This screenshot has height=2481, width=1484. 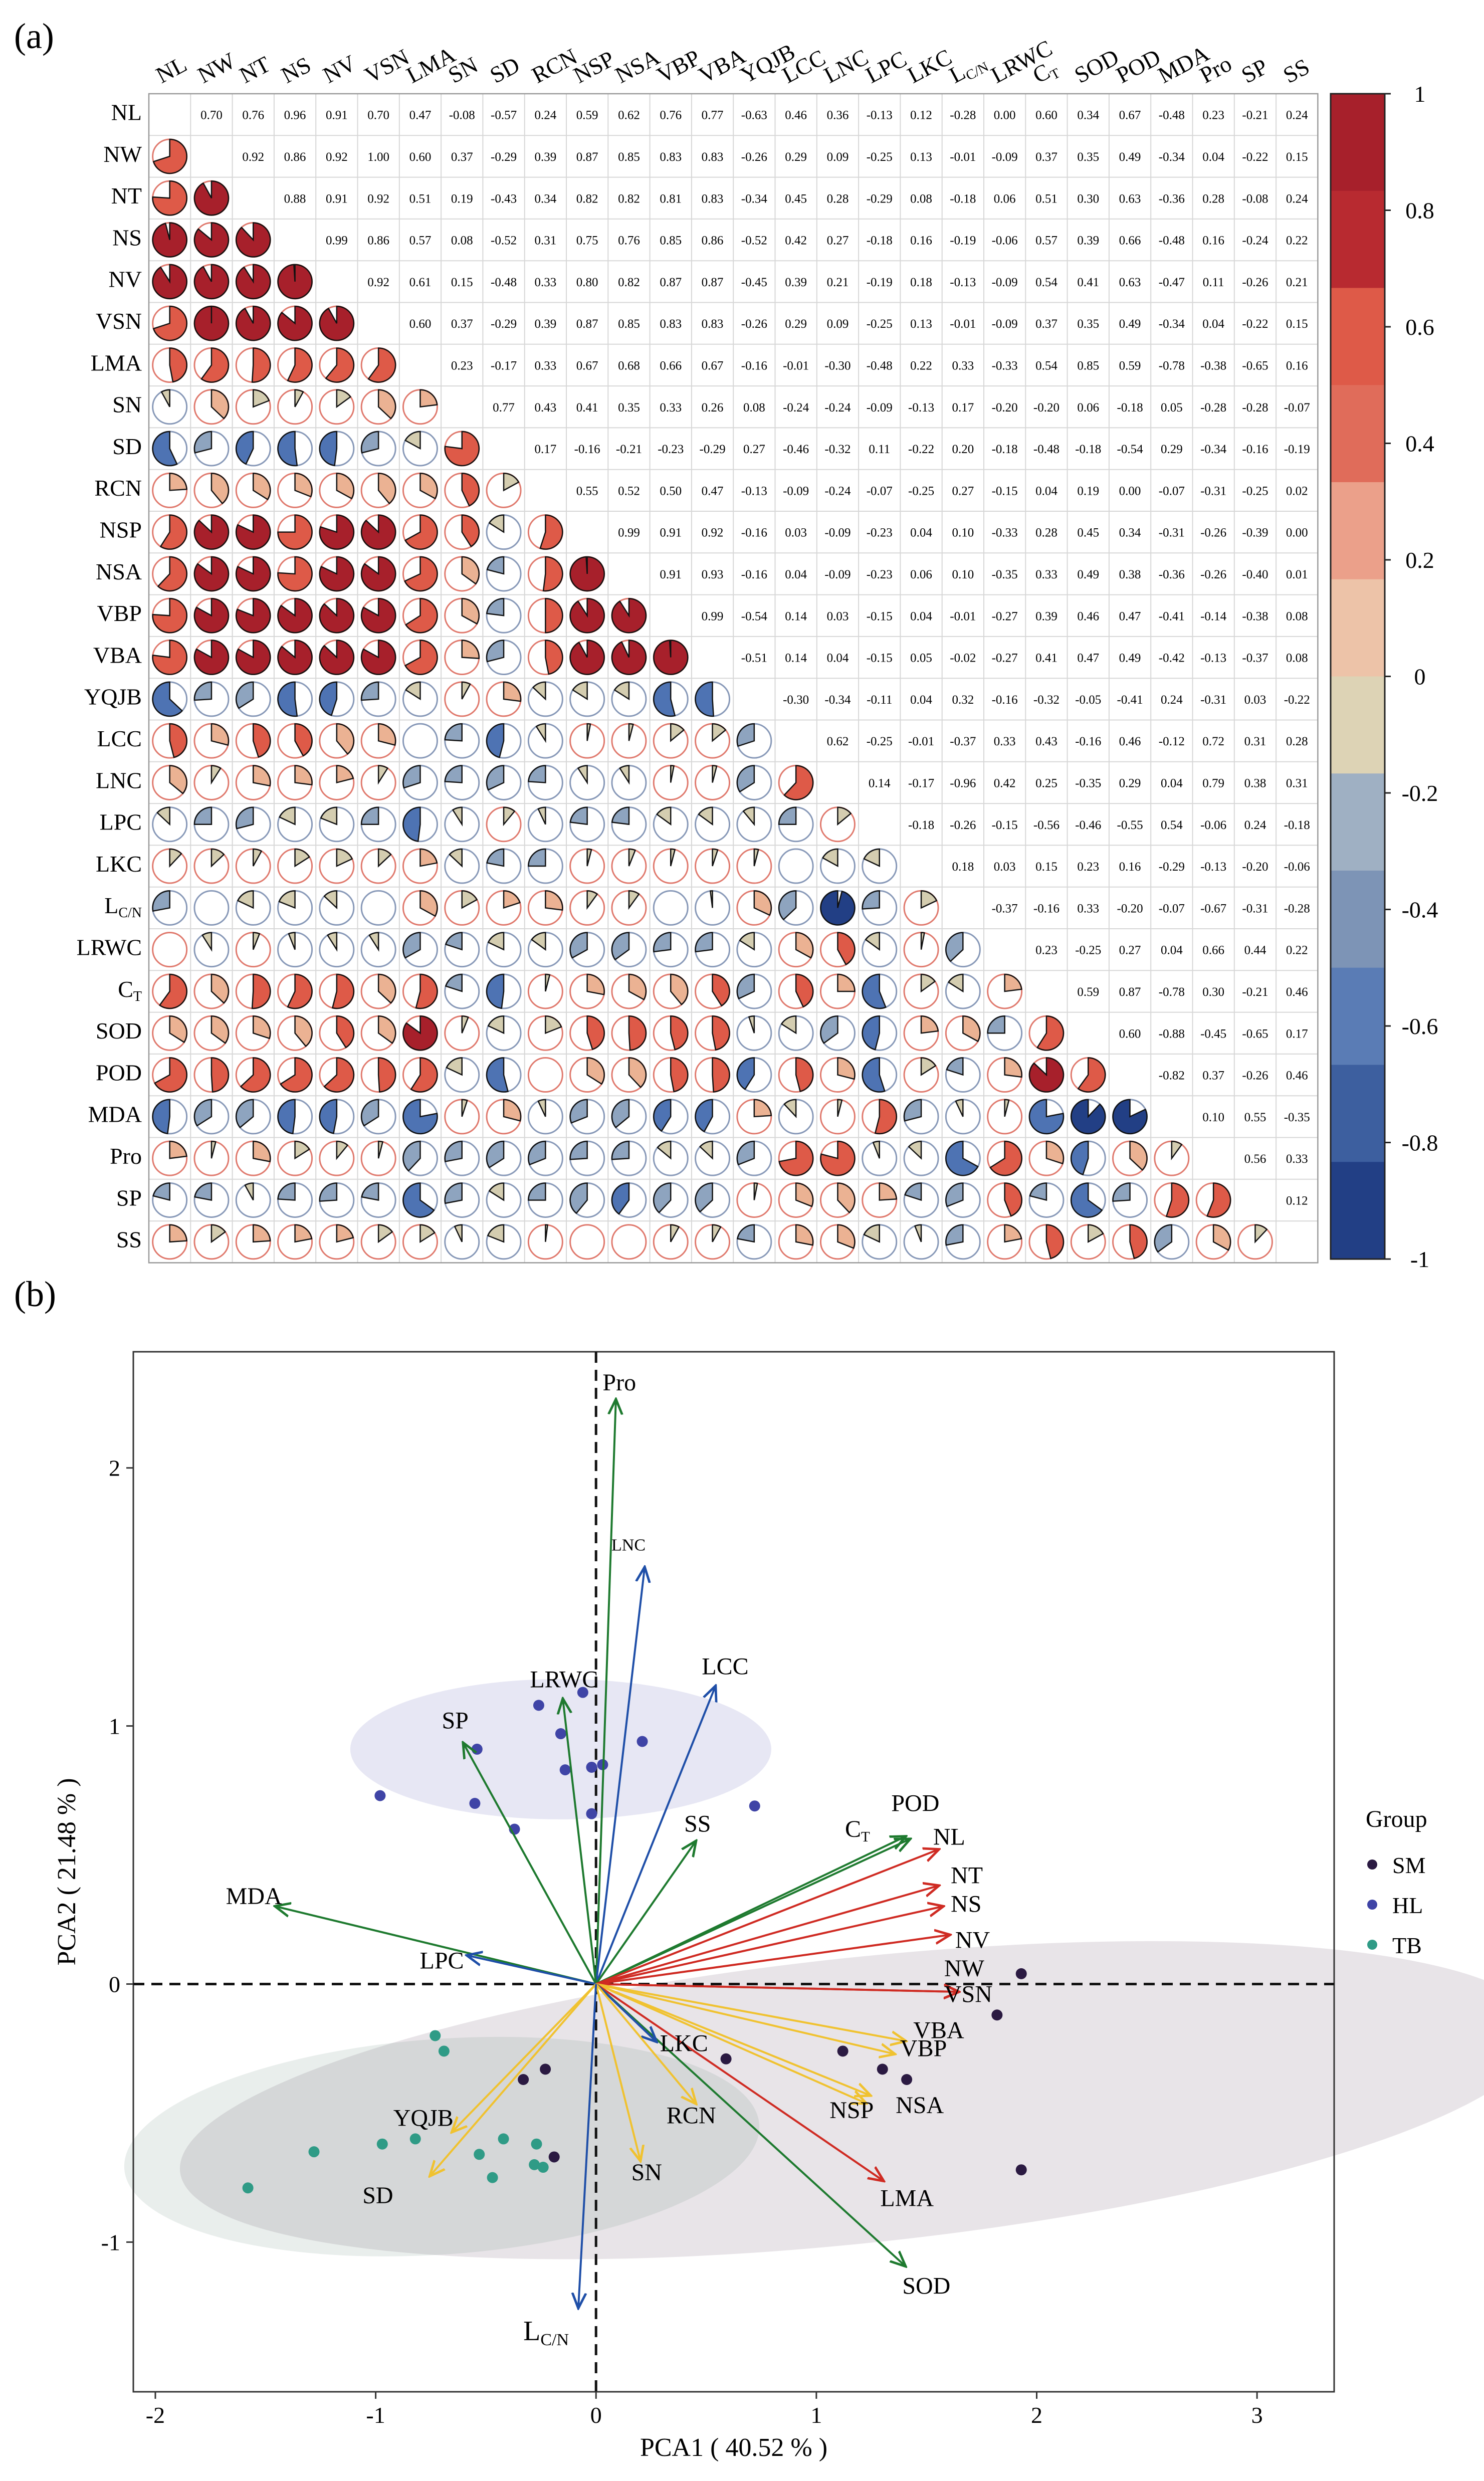 I want to click on corr-value: 0.88, so click(x=295, y=198).